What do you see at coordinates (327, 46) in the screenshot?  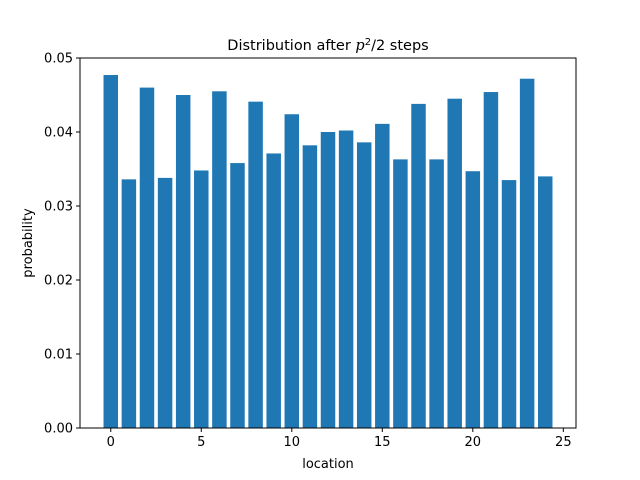 I see `chart-title: Distribution after p2/2 steps` at bounding box center [327, 46].